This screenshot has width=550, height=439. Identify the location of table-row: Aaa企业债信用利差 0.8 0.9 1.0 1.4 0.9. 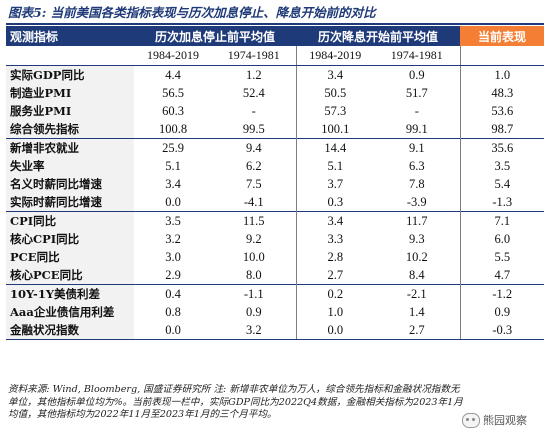
(275, 312).